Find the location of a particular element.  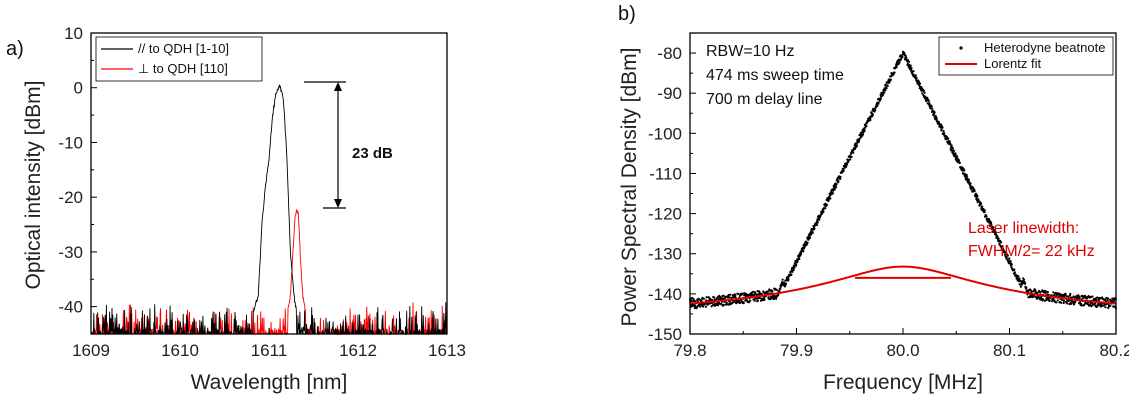

panel-b-xtick-label: 79.8 is located at coordinates (689, 350).